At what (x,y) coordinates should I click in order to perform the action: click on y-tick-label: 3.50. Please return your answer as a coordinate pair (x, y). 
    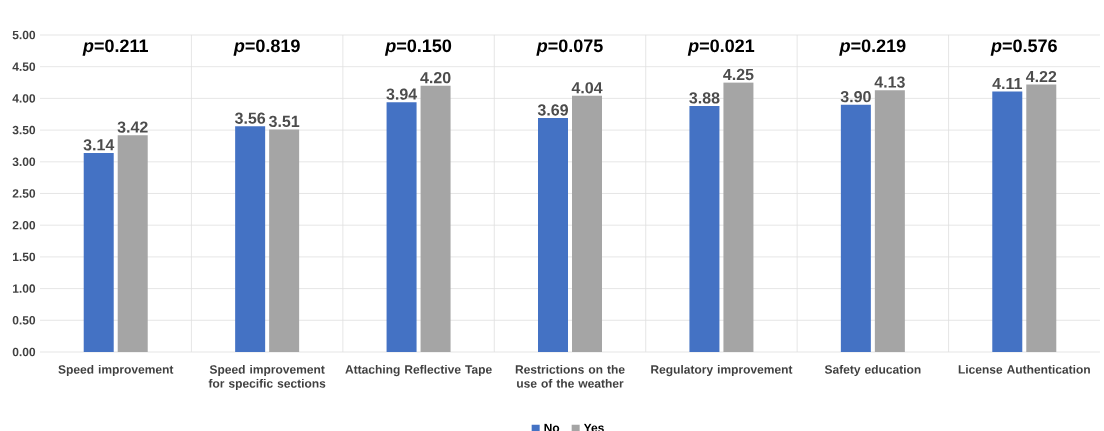
    Looking at the image, I should click on (24, 130).